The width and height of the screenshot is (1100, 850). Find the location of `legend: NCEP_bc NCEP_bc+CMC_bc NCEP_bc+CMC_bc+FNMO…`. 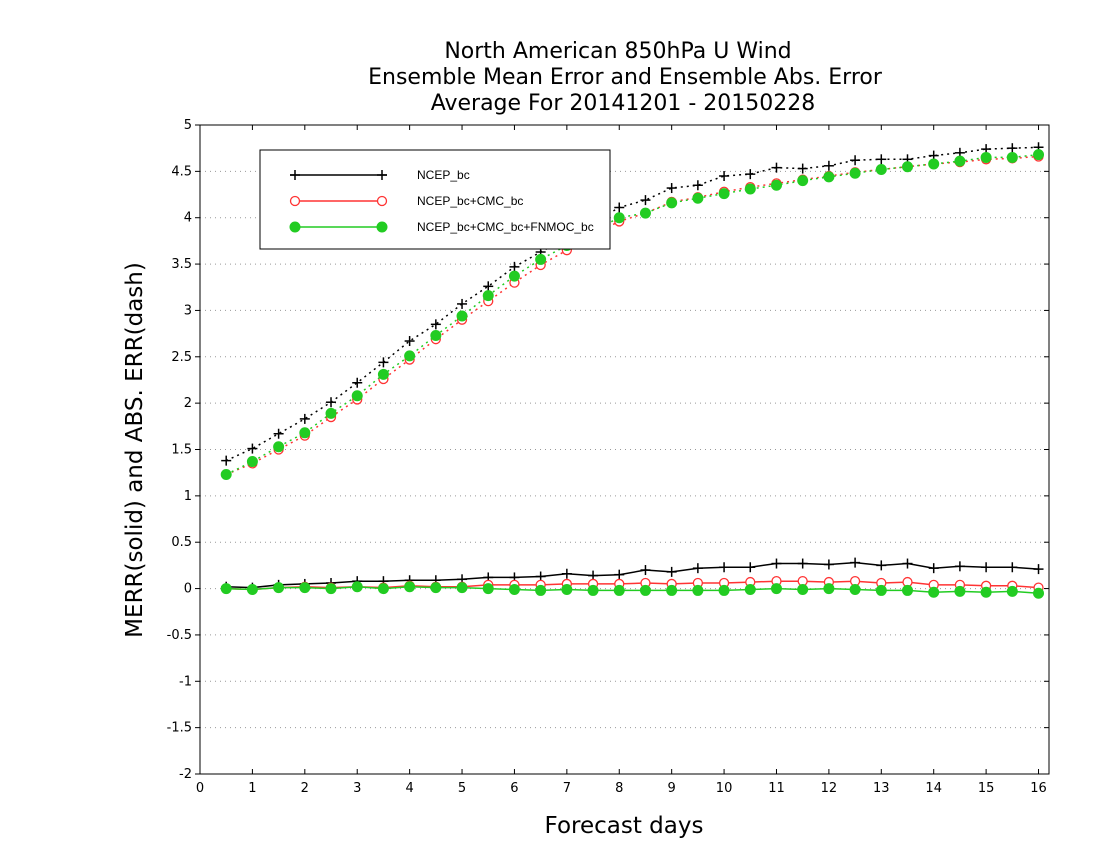

legend: NCEP_bc NCEP_bc+CMC_bc NCEP_bc+CMC_bc+FNMO… is located at coordinates (435, 199).